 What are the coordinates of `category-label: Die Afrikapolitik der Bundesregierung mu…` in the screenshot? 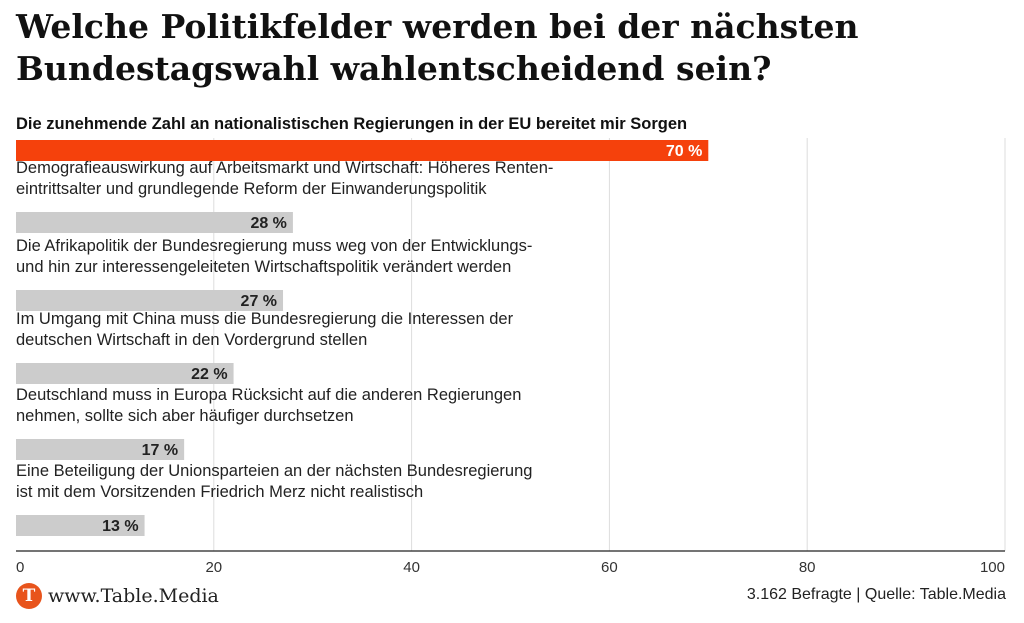 It's located at (274, 246).